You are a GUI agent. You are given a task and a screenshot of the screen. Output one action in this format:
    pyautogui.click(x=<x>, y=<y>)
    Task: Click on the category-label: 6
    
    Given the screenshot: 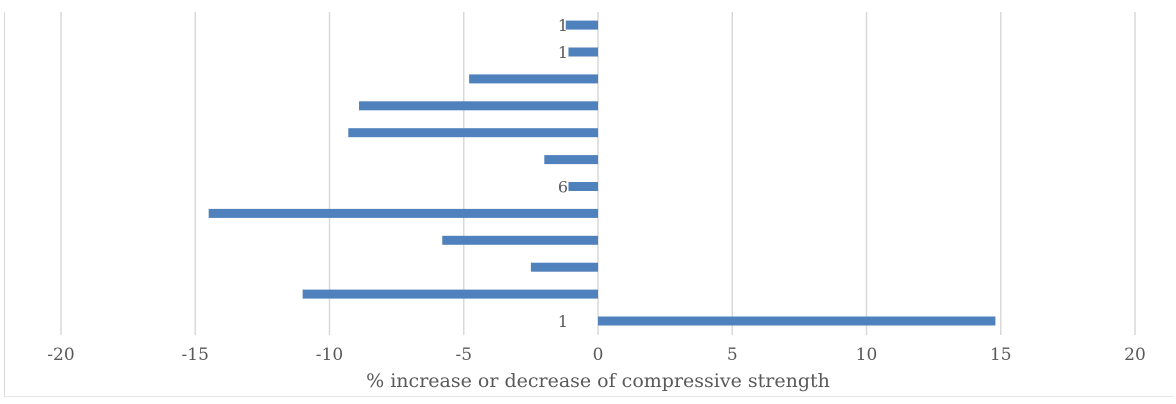 What is the action you would take?
    pyautogui.click(x=563, y=187)
    